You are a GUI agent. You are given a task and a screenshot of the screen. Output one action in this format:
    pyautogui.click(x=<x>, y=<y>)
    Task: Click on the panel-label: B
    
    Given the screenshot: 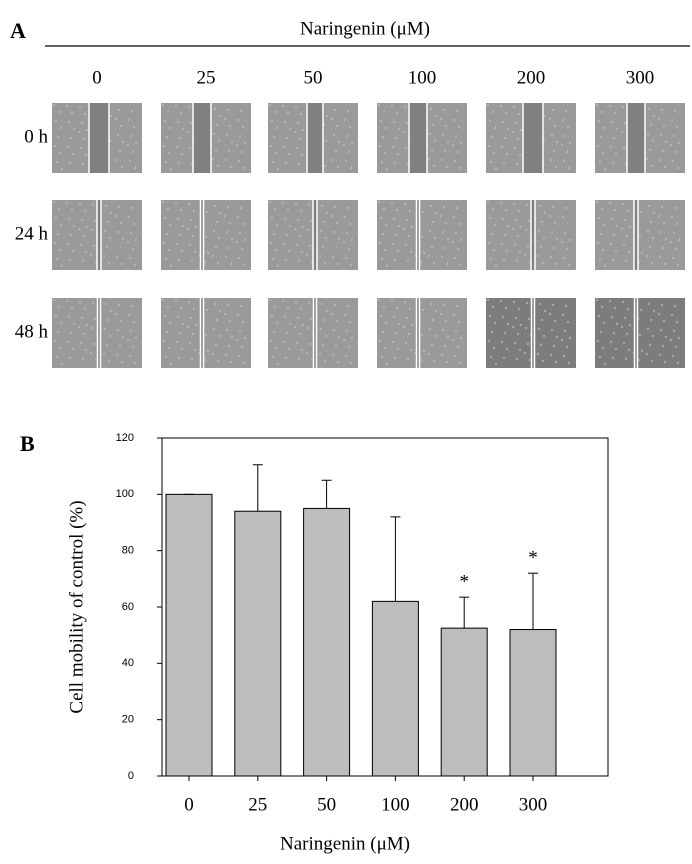 What is the action you would take?
    pyautogui.click(x=27, y=443)
    